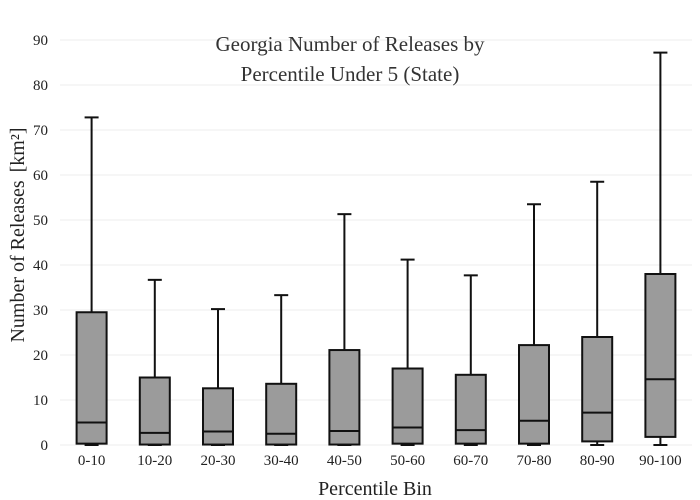 This screenshot has height=500, width=700. What do you see at coordinates (18, 261) in the screenshot?
I see `y-axis-label-text: Number of Releases` at bounding box center [18, 261].